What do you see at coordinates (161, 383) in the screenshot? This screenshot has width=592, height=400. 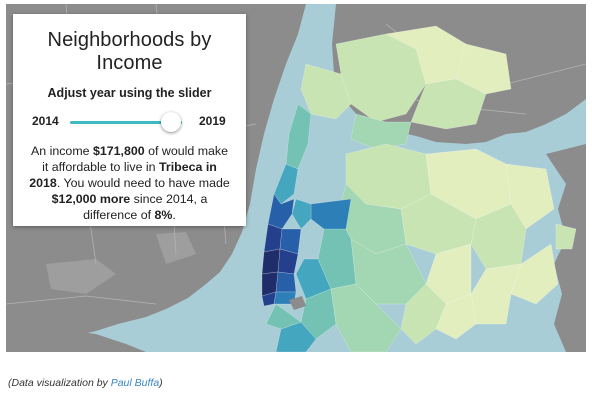 I see `credit-suffix: )` at bounding box center [161, 383].